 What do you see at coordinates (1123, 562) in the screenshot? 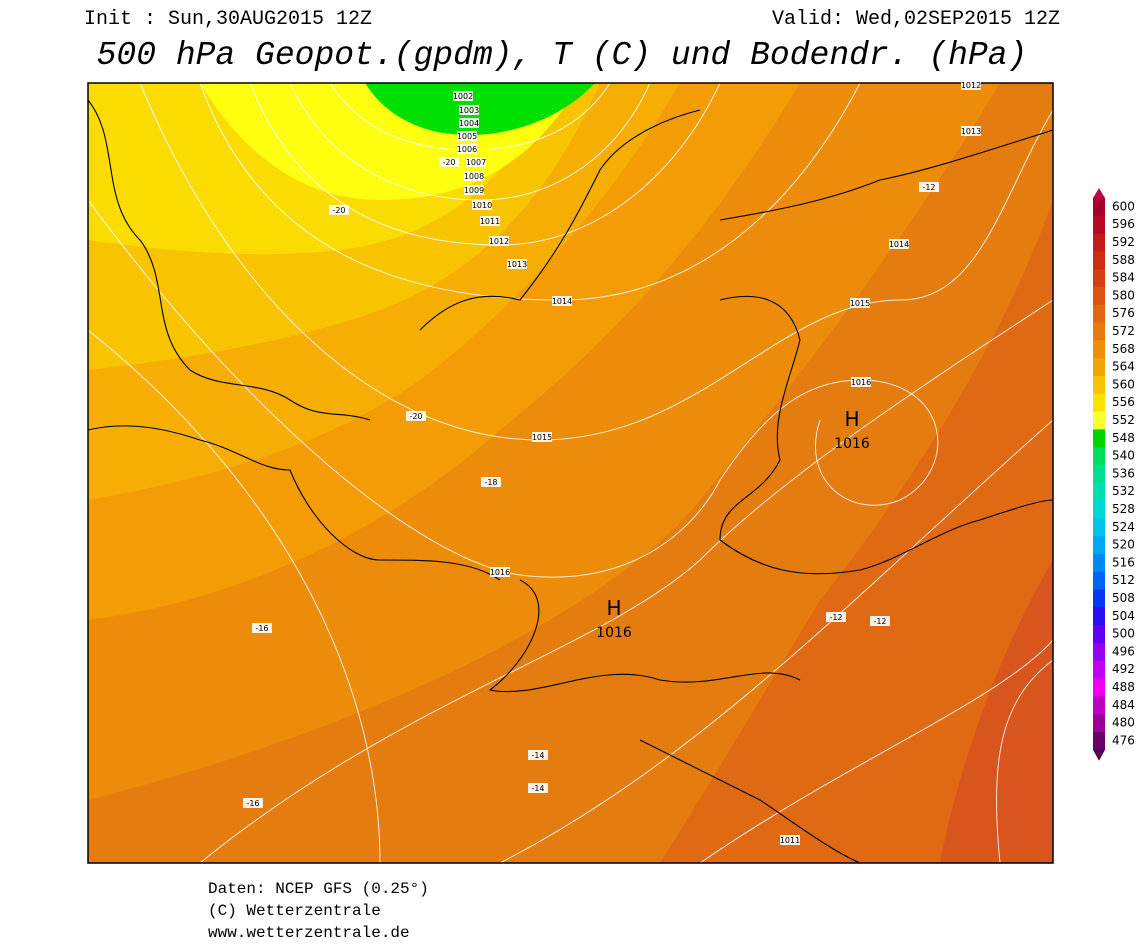
I see `colorbar-label: 516` at bounding box center [1123, 562].